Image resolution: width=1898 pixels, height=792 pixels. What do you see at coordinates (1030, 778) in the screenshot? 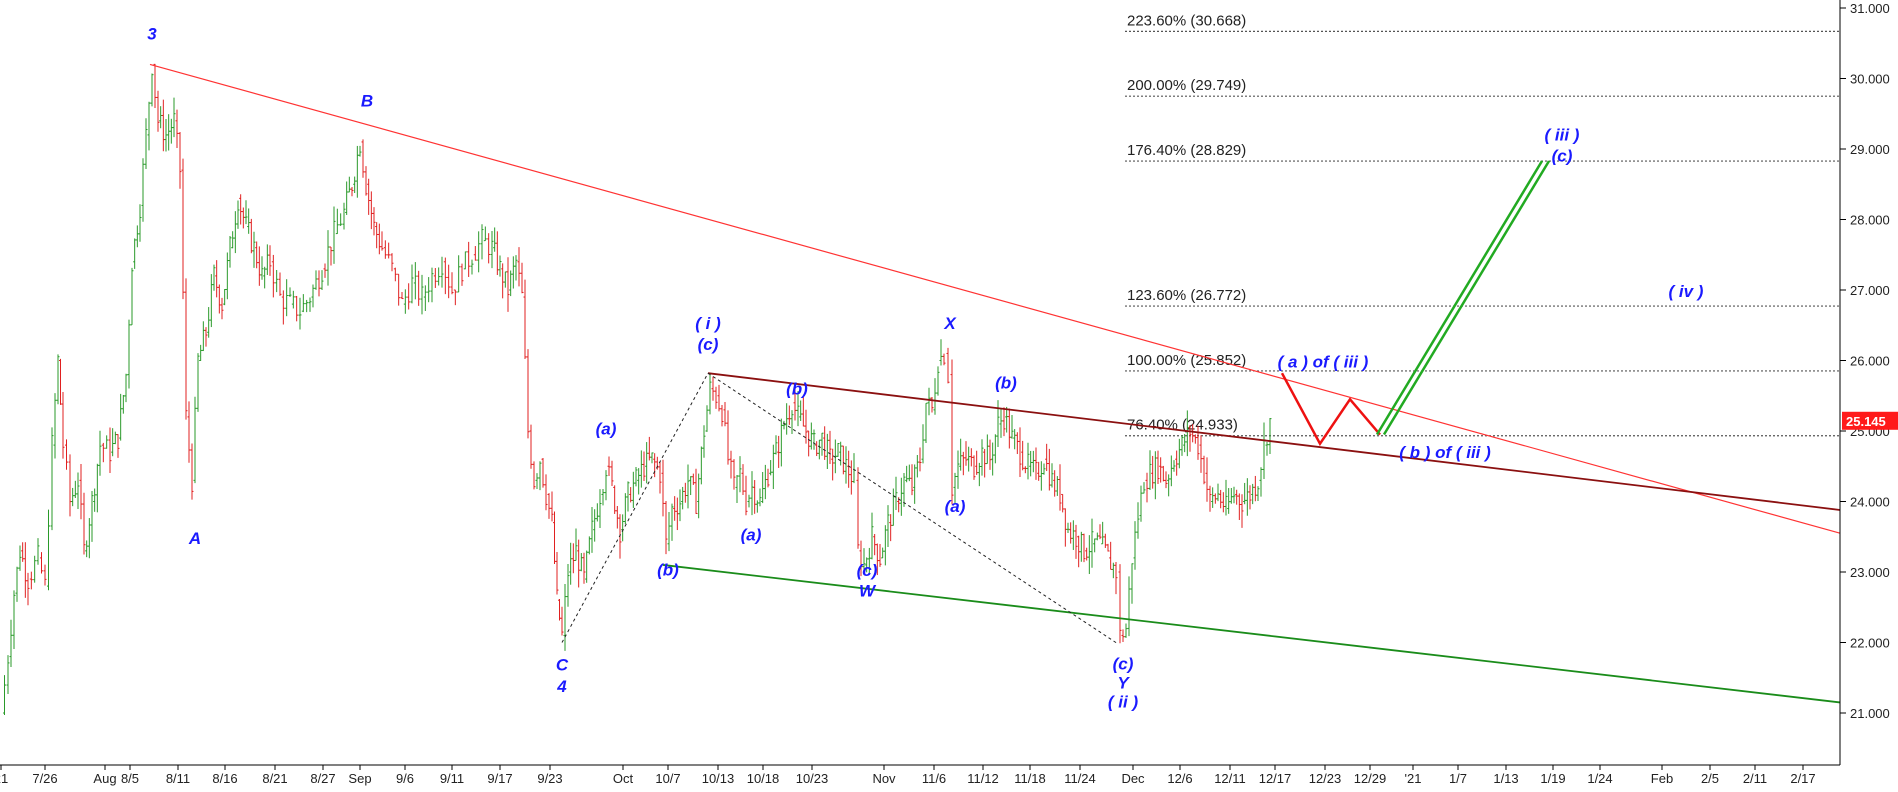
I see `x-tick-label: 11/18` at bounding box center [1030, 778].